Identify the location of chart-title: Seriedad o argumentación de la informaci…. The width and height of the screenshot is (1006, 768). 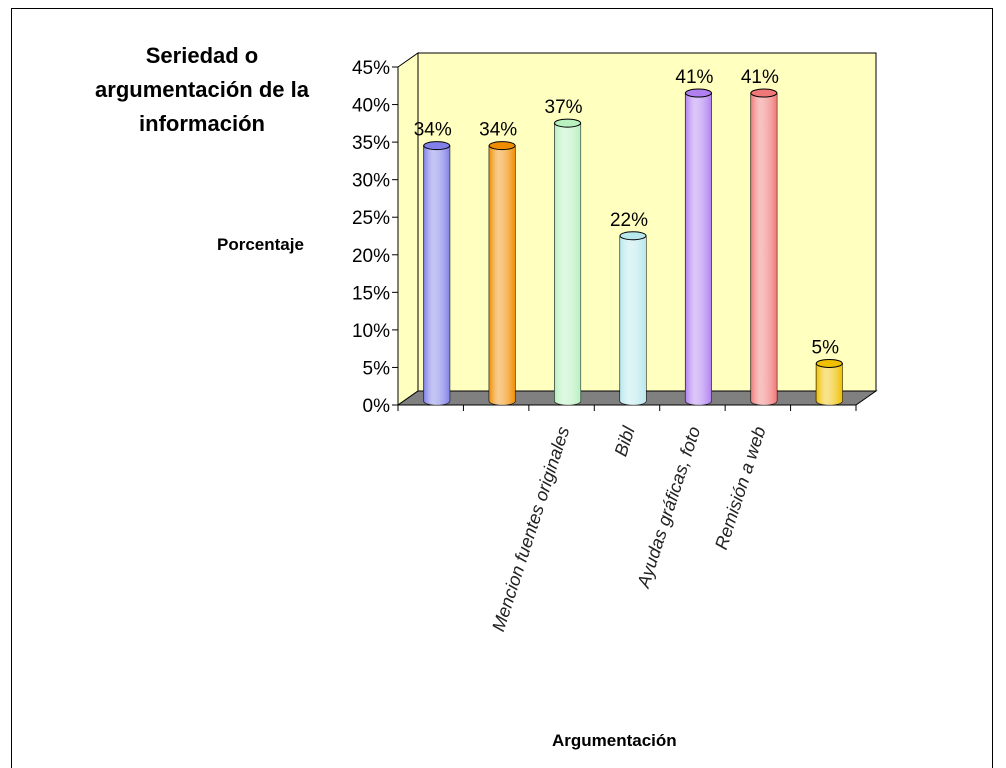
(202, 89).